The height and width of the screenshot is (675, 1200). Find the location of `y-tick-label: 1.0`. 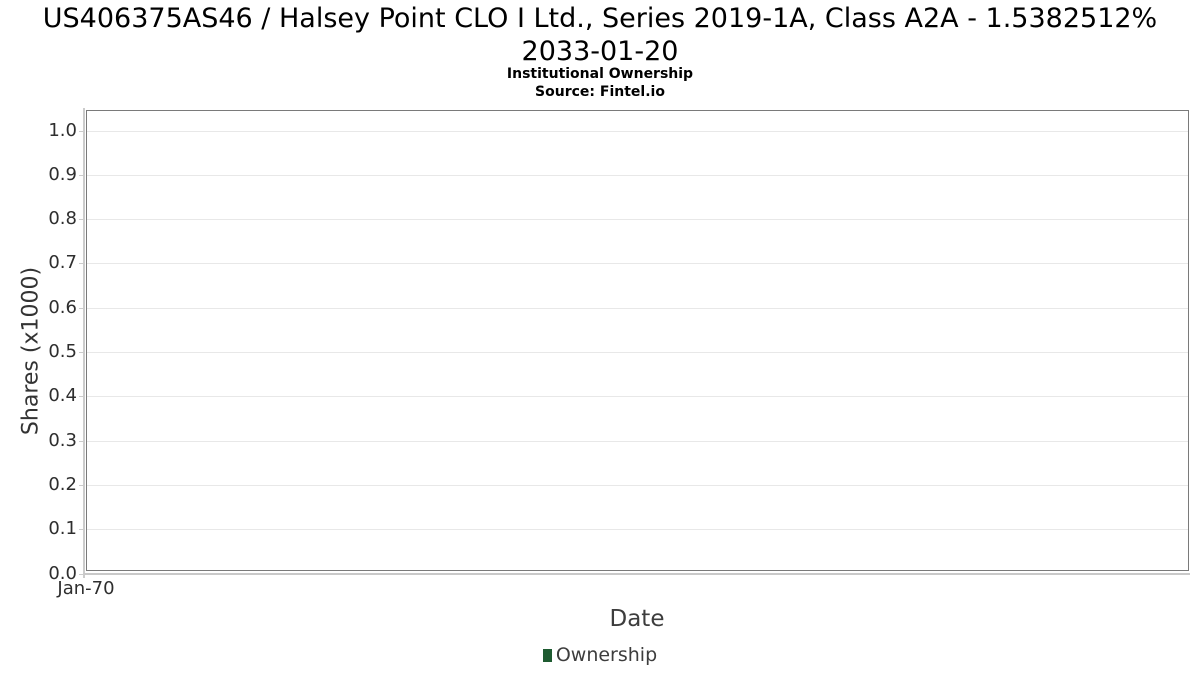

y-tick-label: 1.0 is located at coordinates (62, 130).